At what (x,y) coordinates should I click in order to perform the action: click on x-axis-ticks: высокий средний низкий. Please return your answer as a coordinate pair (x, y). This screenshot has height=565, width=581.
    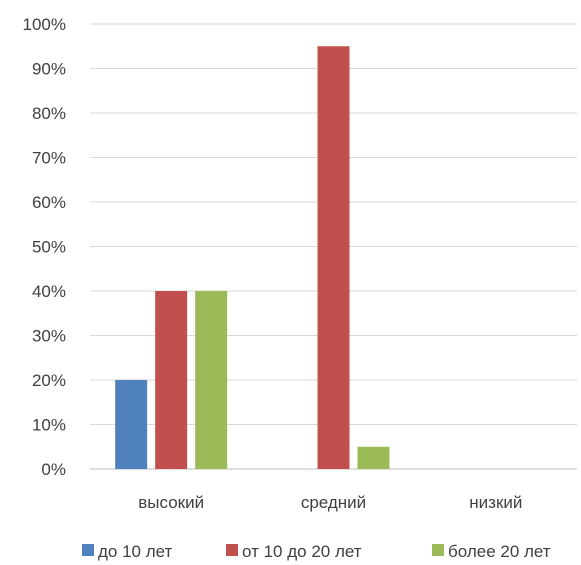
    Looking at the image, I should click on (330, 502).